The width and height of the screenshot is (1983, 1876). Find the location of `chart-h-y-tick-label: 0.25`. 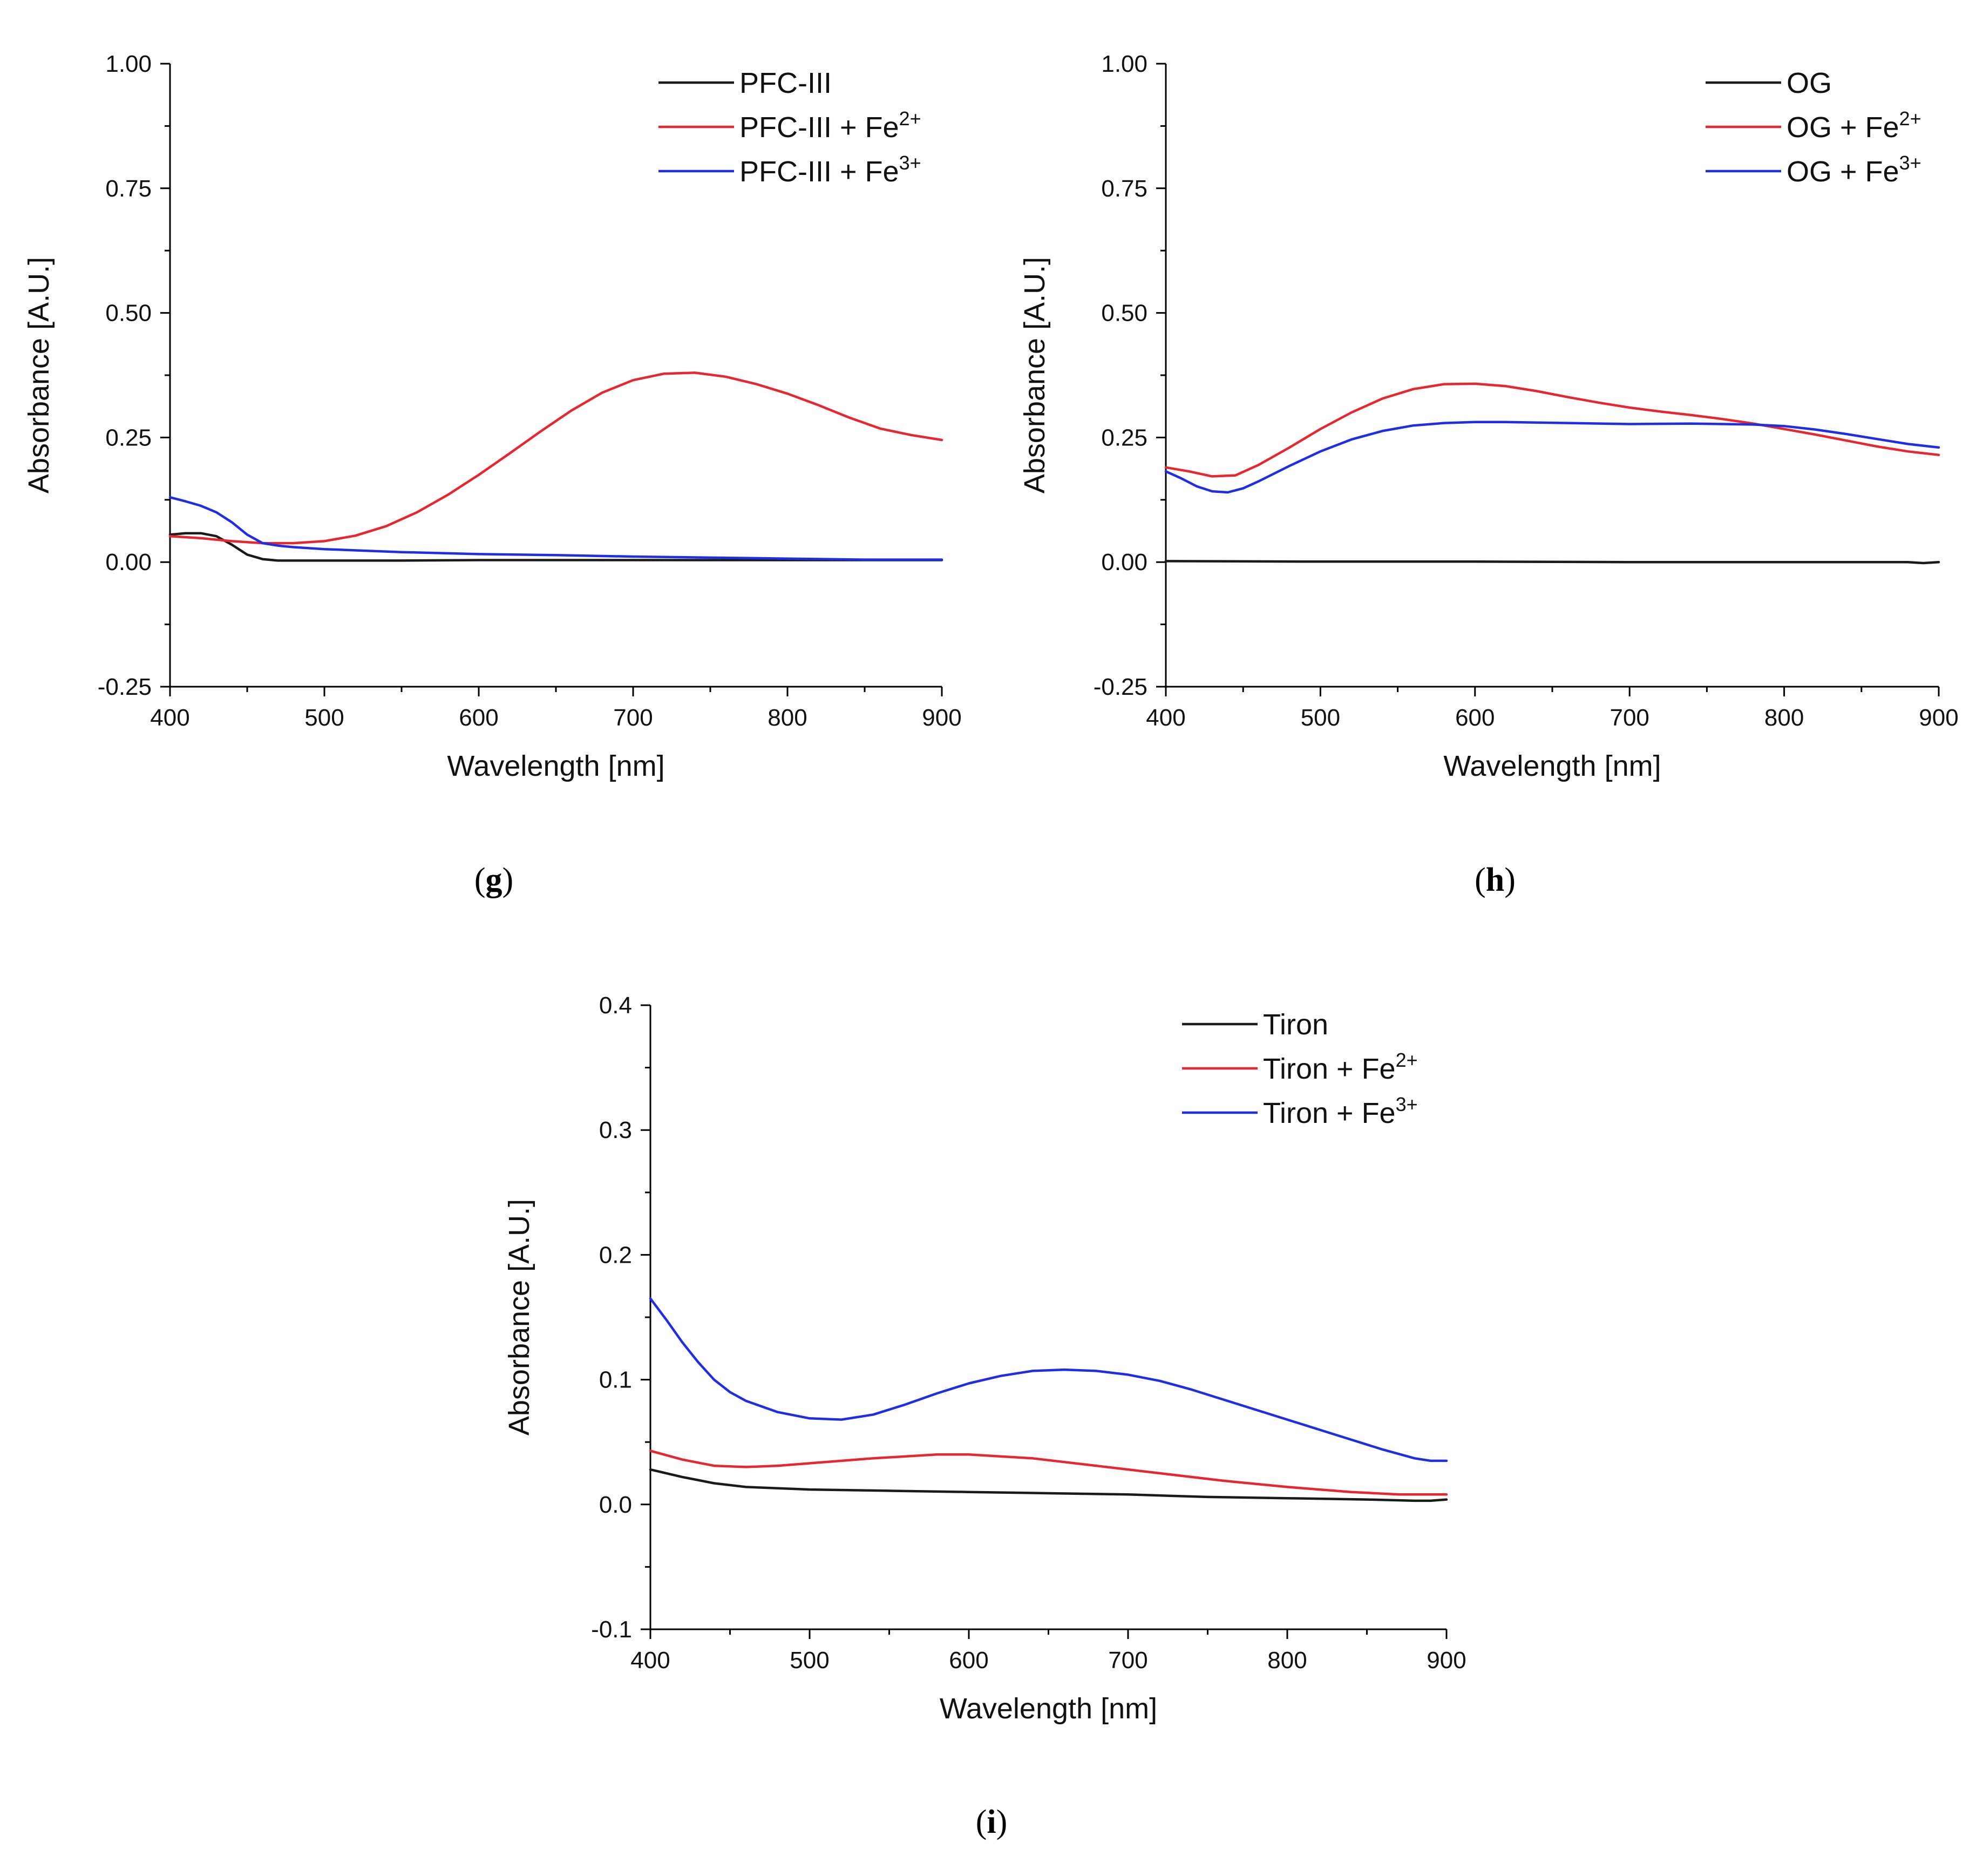

chart-h-y-tick-label: 0.25 is located at coordinates (1124, 437).